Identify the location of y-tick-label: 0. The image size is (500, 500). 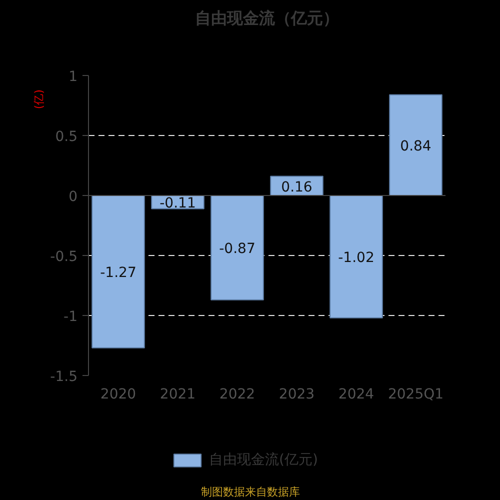
(73, 197).